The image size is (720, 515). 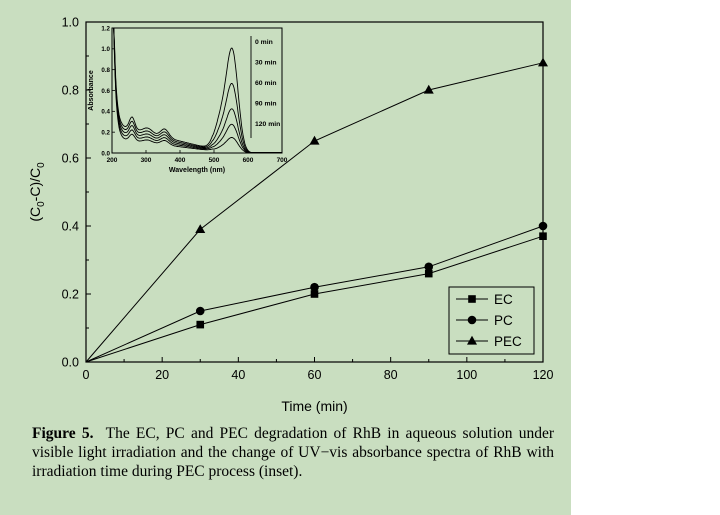 I want to click on legend: EC PC PEC, so click(x=491, y=320).